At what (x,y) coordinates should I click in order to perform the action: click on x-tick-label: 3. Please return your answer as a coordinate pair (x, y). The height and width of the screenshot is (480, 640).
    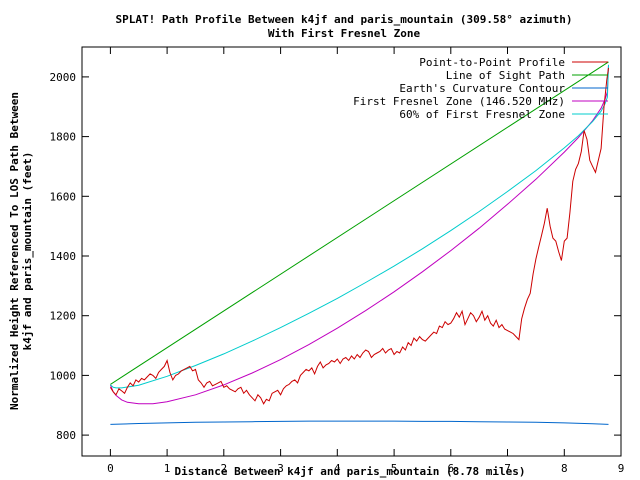
    Looking at the image, I should click on (280, 468).